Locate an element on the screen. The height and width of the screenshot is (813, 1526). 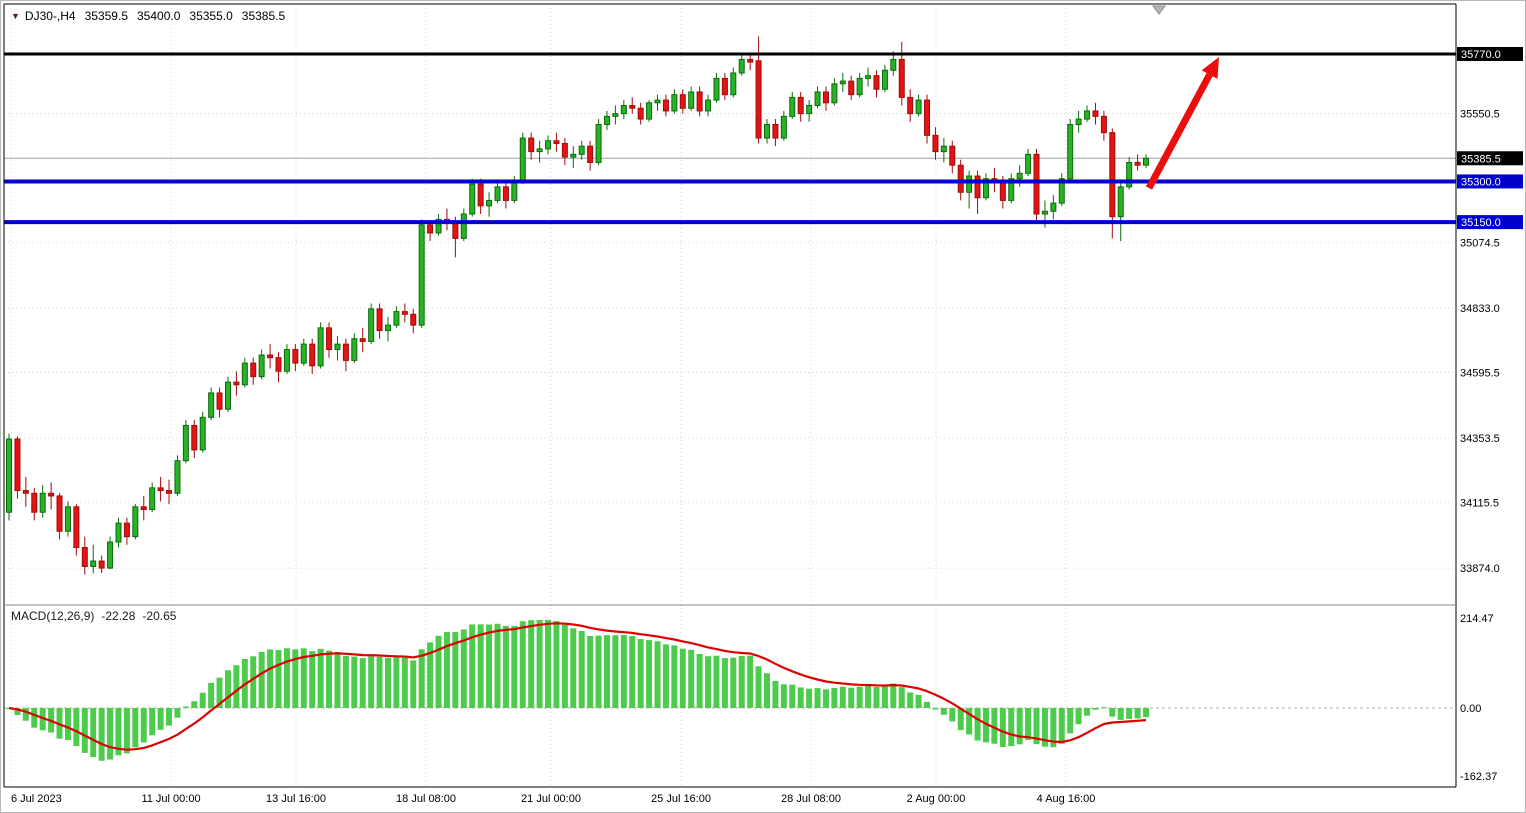
time-axis-label: 18 Jul 08:00 is located at coordinates (426, 799).